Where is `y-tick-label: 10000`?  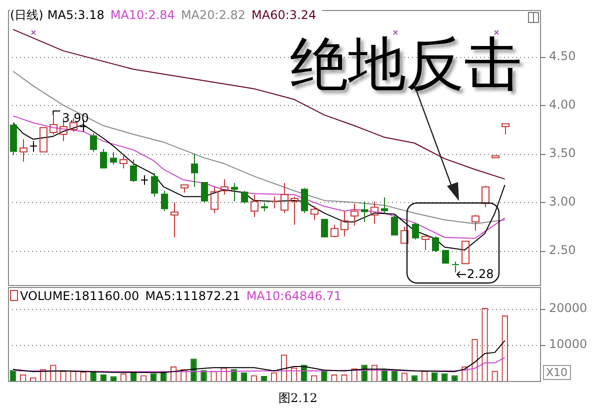 y-tick-label: 10000 is located at coordinates (568, 343).